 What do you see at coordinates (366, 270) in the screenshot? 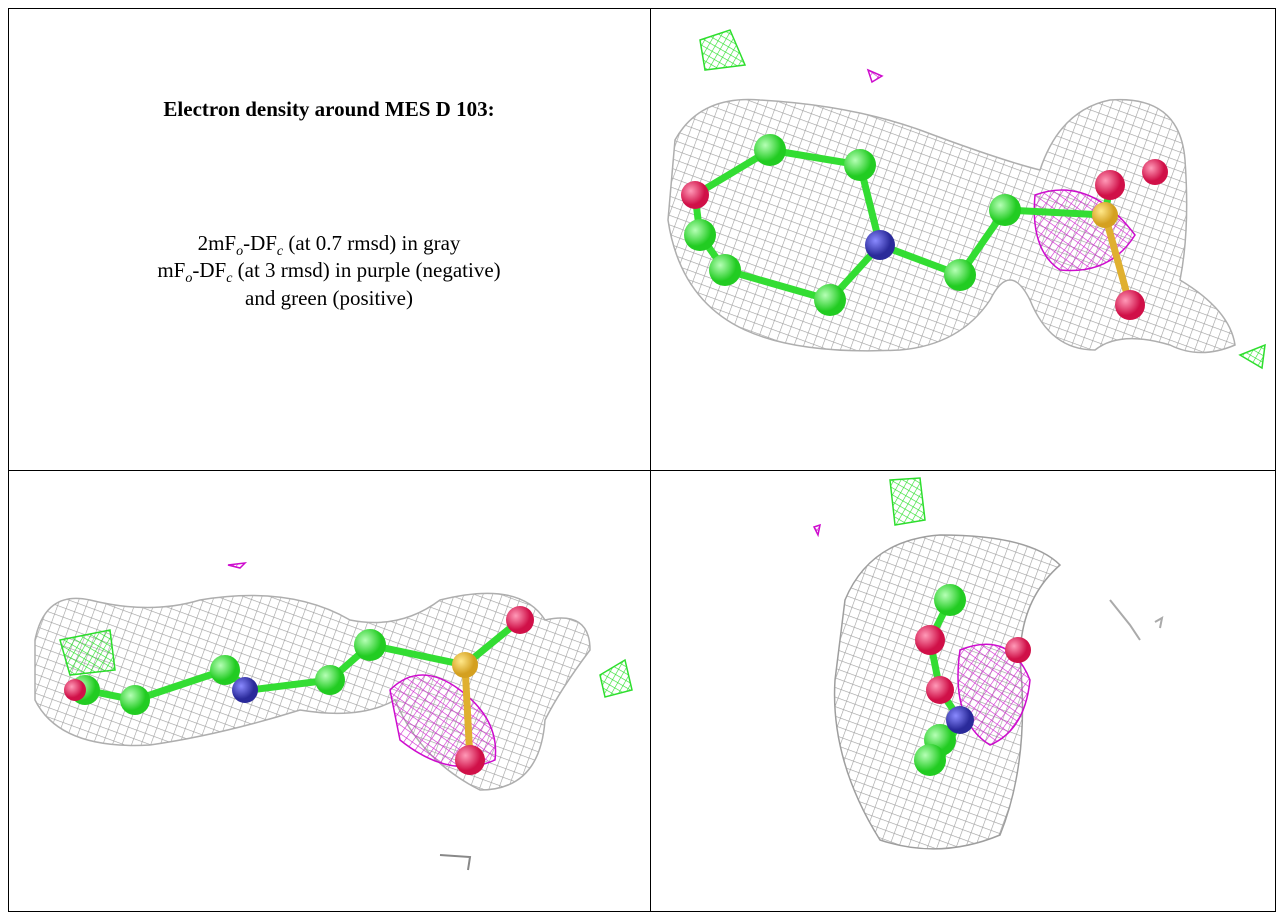
I see `caption-text: (at 3 rmsd) in purple (negative)` at bounding box center [366, 270].